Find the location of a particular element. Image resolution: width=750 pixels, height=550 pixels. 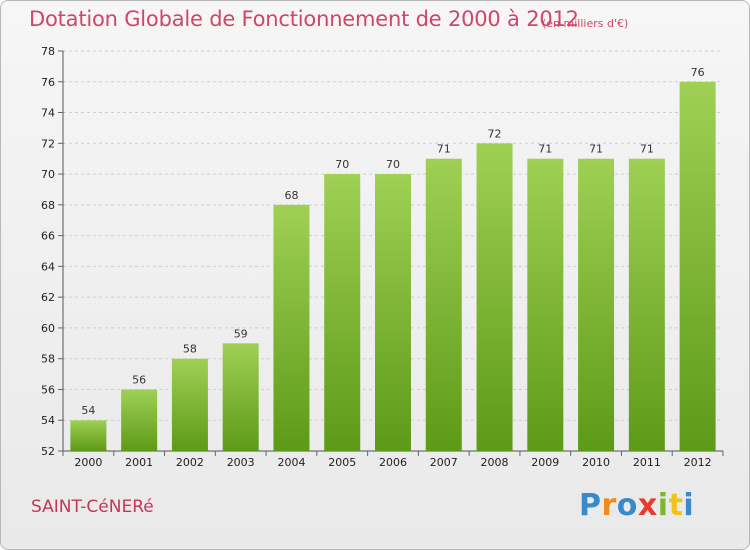

unit-label: (en milliers d'€) is located at coordinates (585, 23).